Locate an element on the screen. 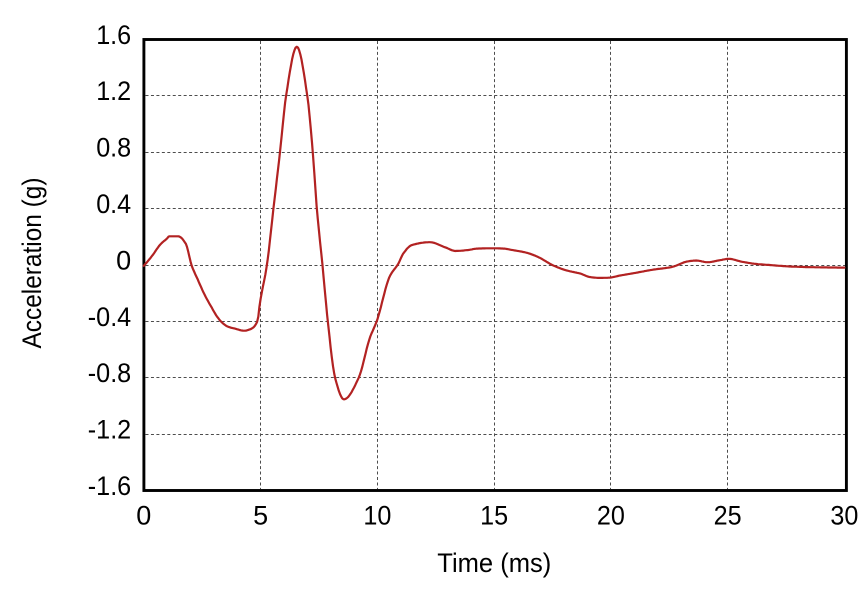  svg-text: -0.8 is located at coordinates (109, 373).